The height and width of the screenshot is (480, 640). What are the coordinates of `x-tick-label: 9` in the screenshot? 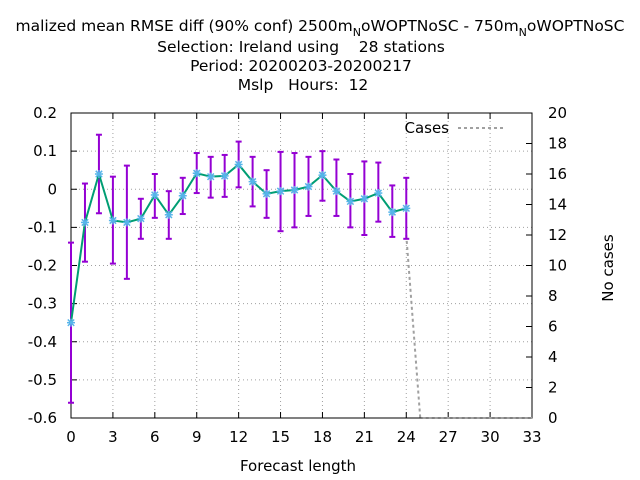 It's located at (197, 437).